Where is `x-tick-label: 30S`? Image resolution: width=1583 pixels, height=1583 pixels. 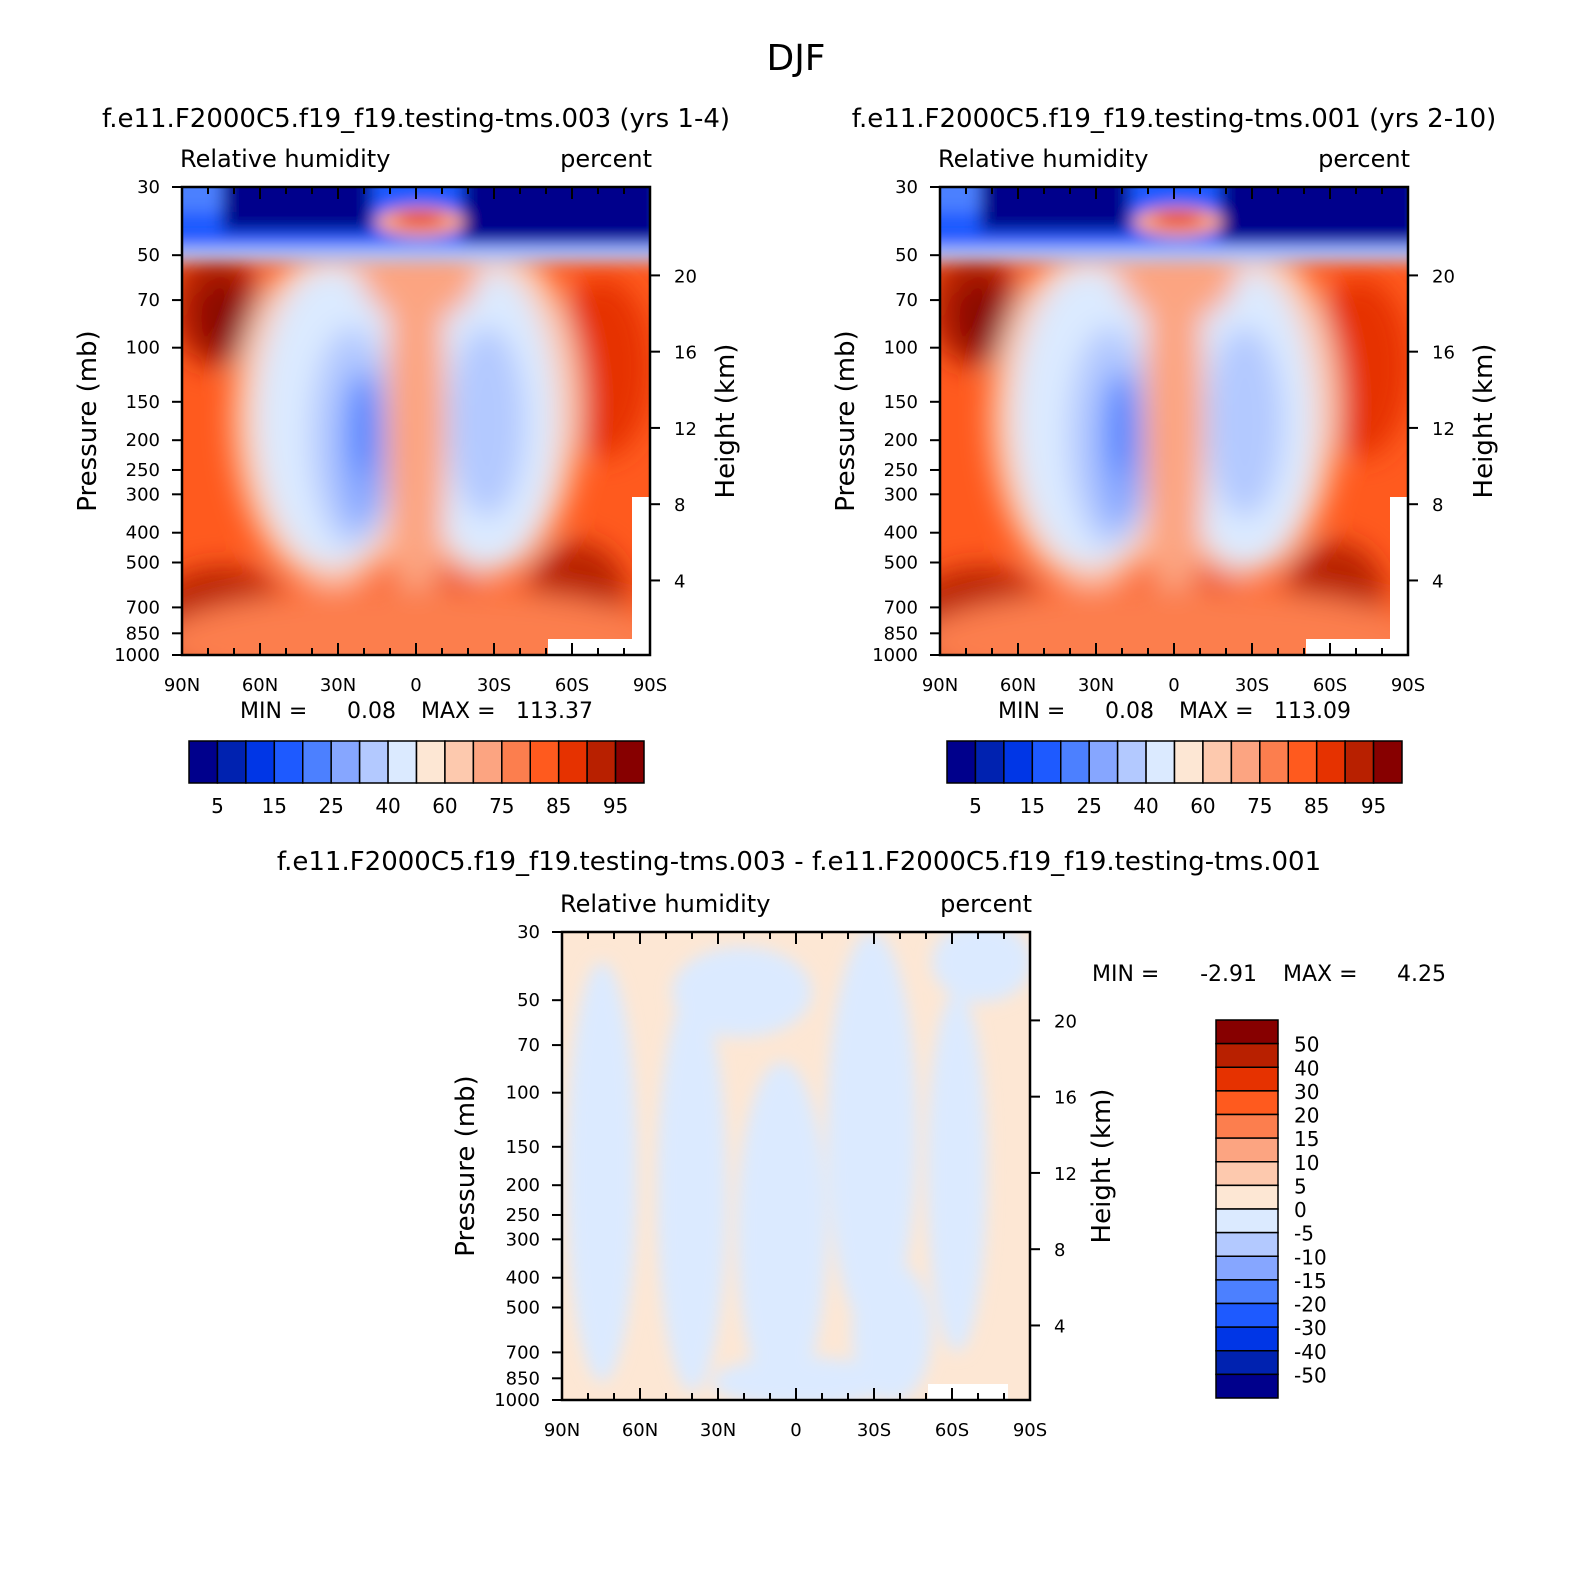
x-tick-label: 30S is located at coordinates (874, 1430).